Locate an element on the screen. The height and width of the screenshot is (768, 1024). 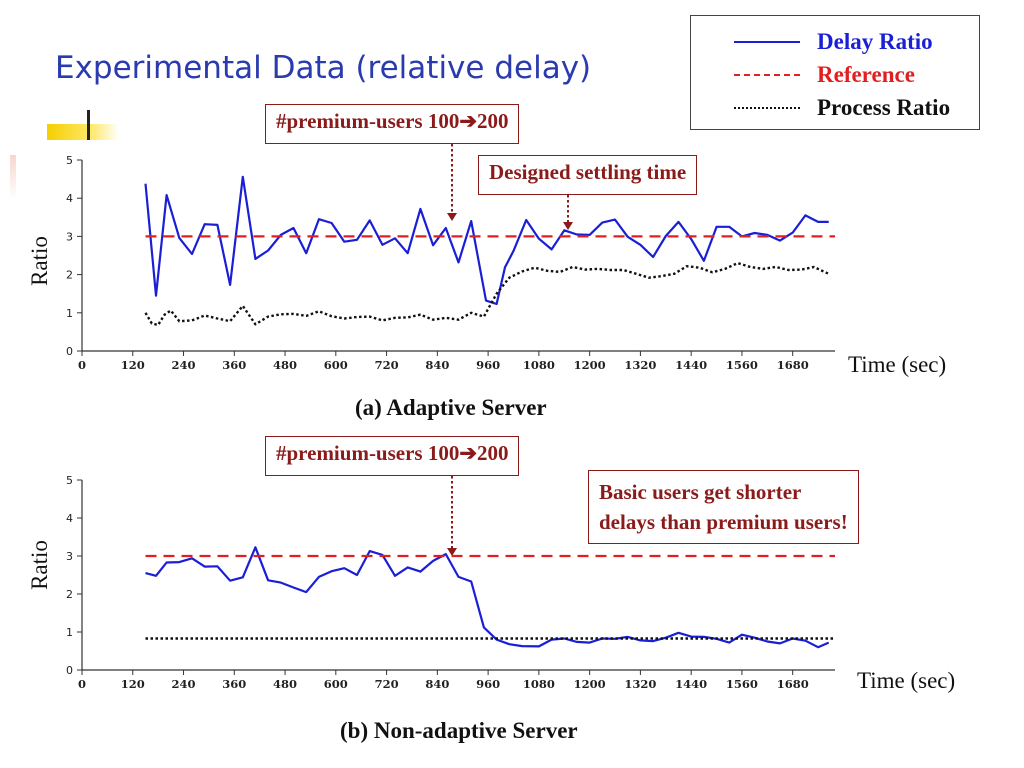
legend-label: Reference is located at coordinates (866, 74).